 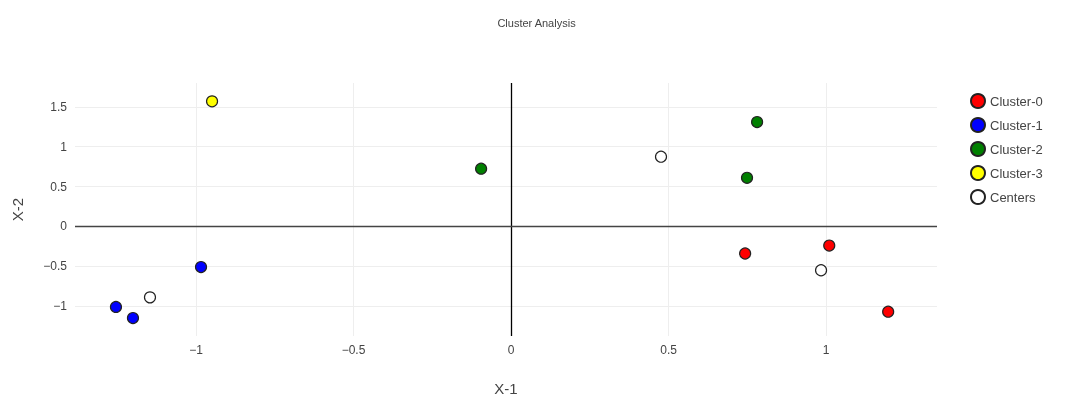 What do you see at coordinates (64, 146) in the screenshot?
I see `y-tick-label: 1` at bounding box center [64, 146].